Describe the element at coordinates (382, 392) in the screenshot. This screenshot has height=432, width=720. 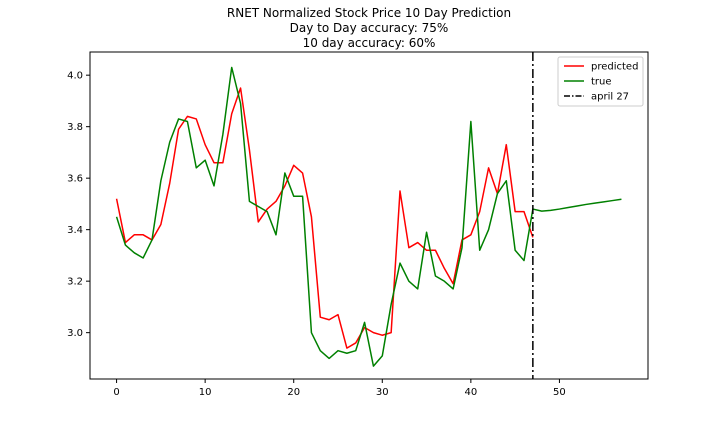
I see `x-tick-label: 30` at that location.